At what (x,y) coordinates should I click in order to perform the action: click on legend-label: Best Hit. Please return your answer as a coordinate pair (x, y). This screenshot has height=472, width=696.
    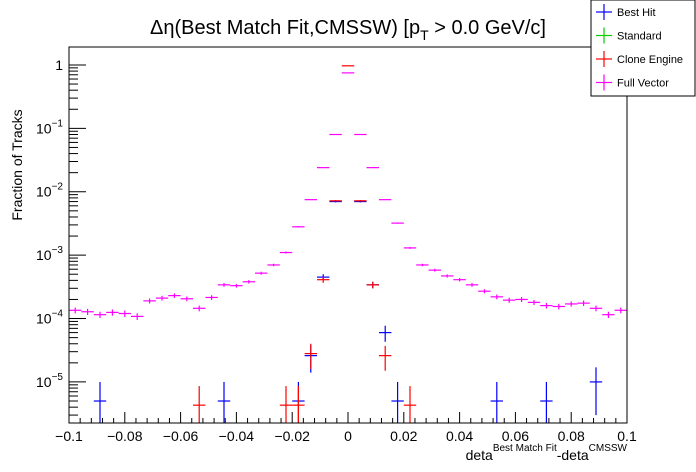
    Looking at the image, I should click on (636, 13).